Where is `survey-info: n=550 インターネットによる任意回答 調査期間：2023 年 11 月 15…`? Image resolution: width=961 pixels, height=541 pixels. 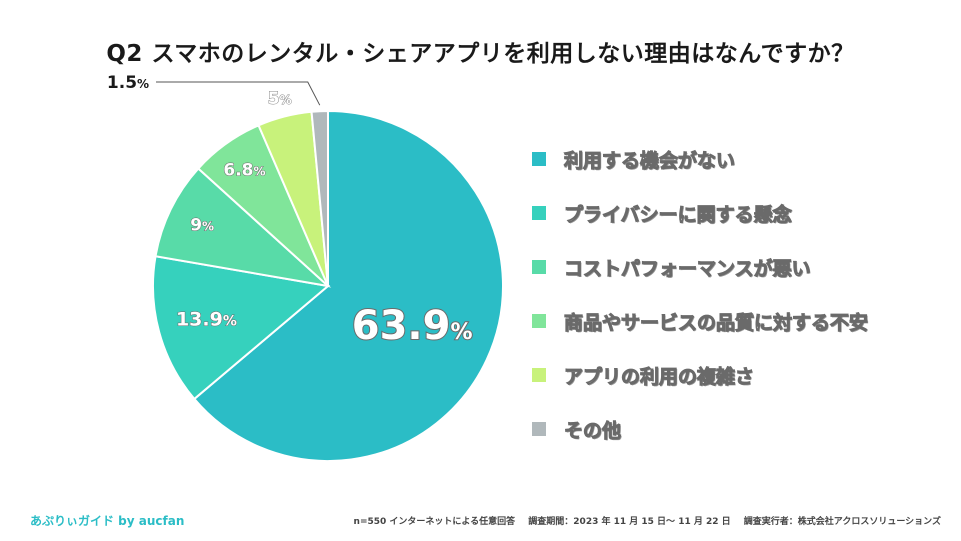
survey-info: n=550 インターネットによる任意回答 調査期間：2023 年 11 月 15… is located at coordinates (647, 520).